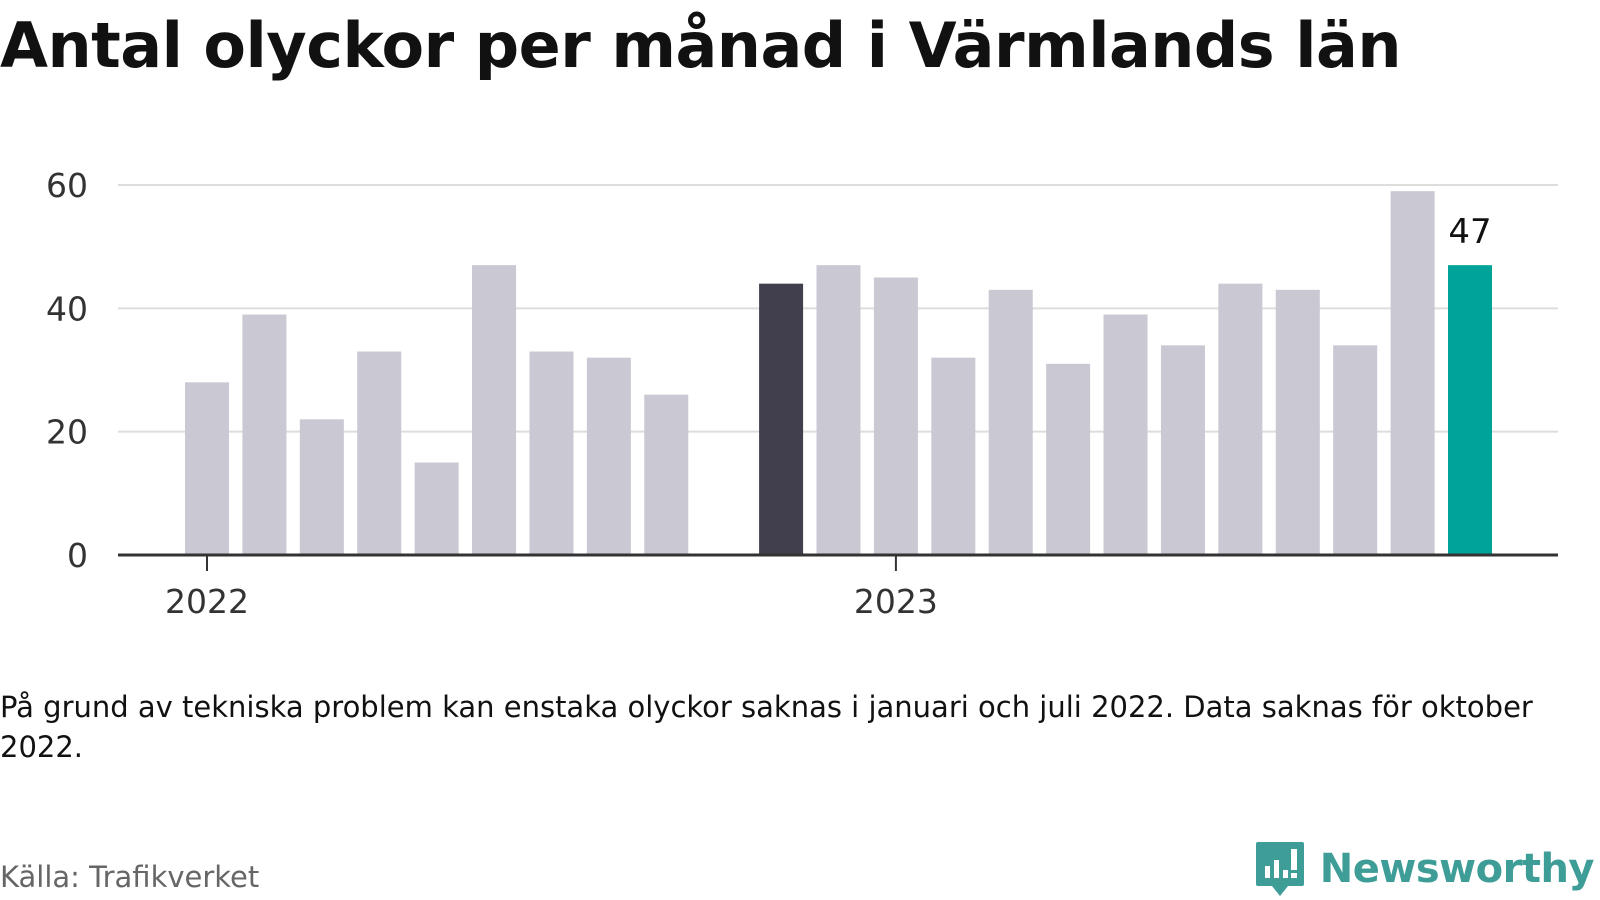 The image size is (1600, 900). What do you see at coordinates (77, 555) in the screenshot?
I see `y-tick-label-0: 0` at bounding box center [77, 555].